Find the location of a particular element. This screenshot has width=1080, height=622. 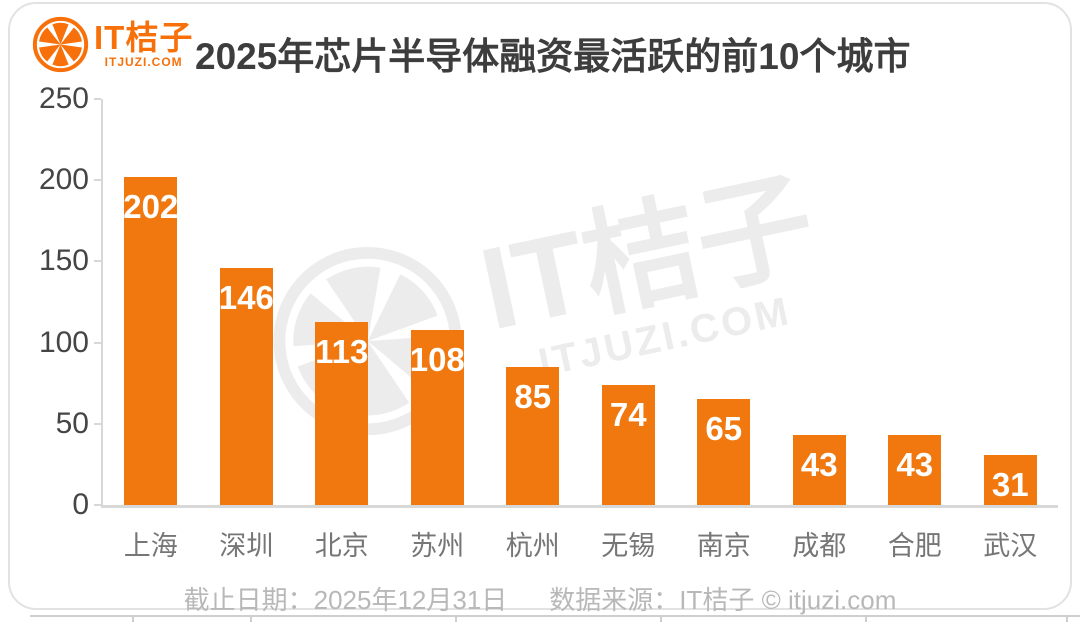

footer-date: 截止日期：2025年12月31日 is located at coordinates (345, 600).